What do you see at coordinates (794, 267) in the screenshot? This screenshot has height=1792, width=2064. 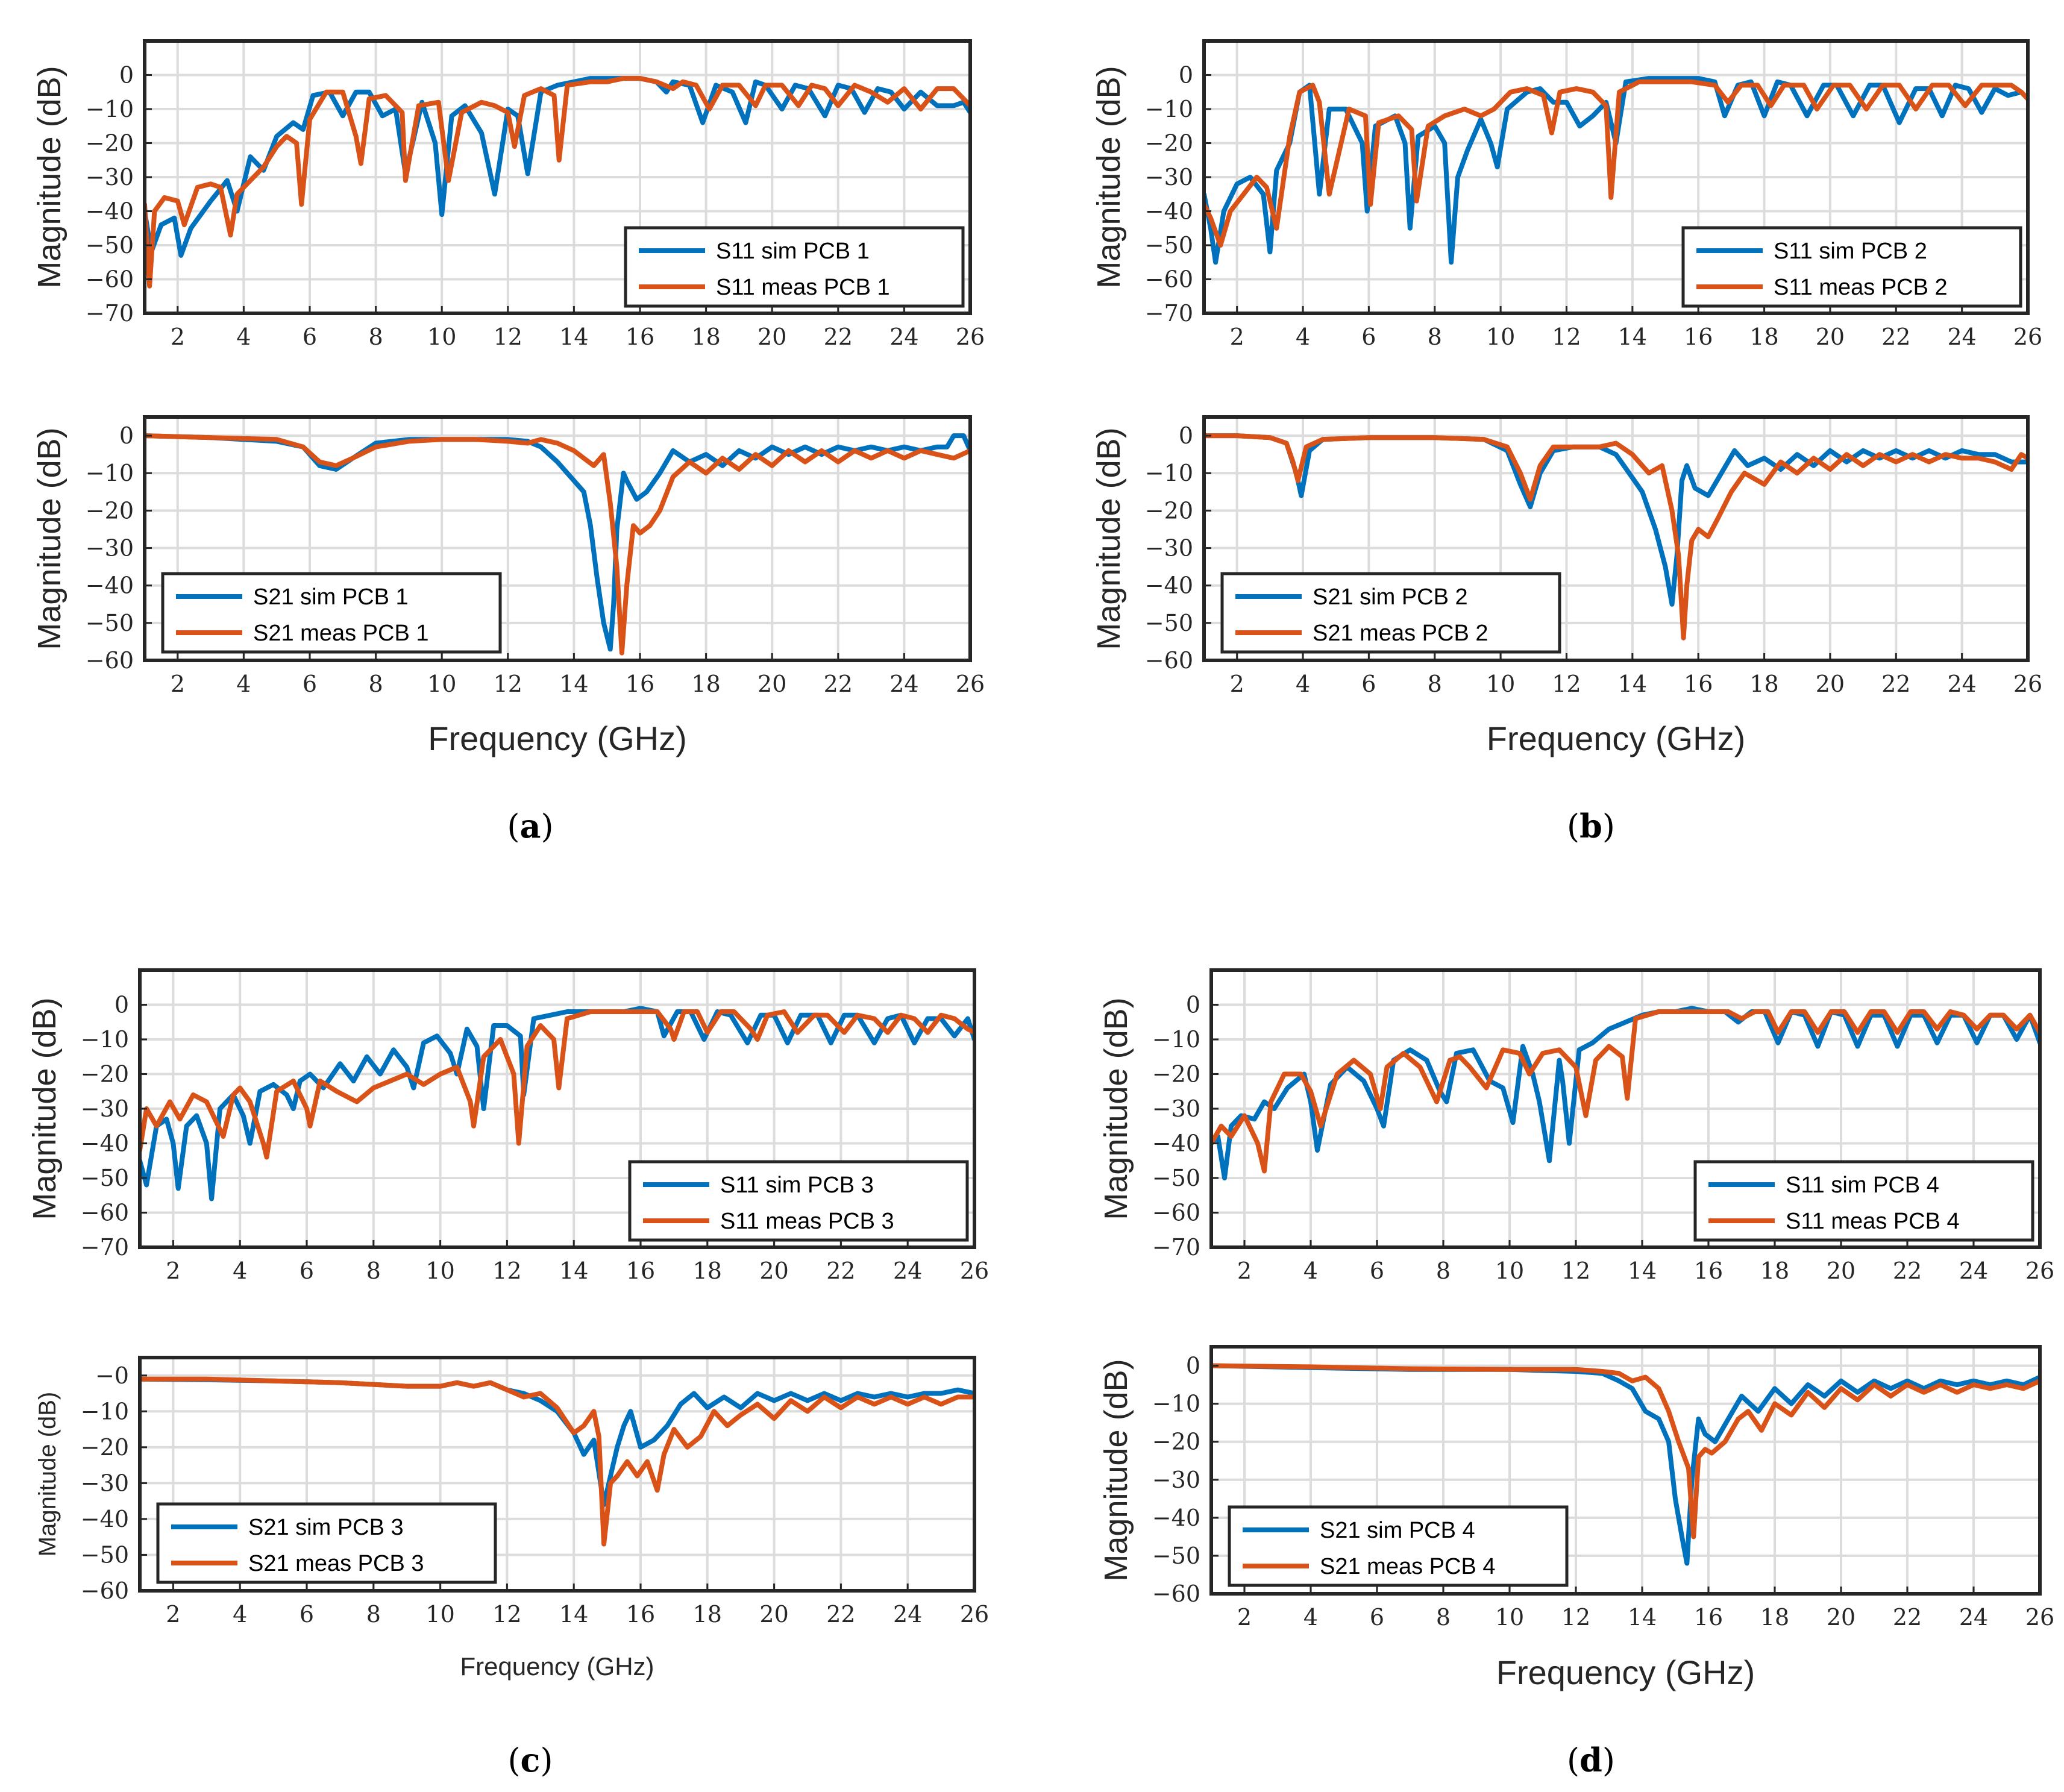 I see `legend: S11 sim PCB 1 S11 meas PCB 1` at bounding box center [794, 267].